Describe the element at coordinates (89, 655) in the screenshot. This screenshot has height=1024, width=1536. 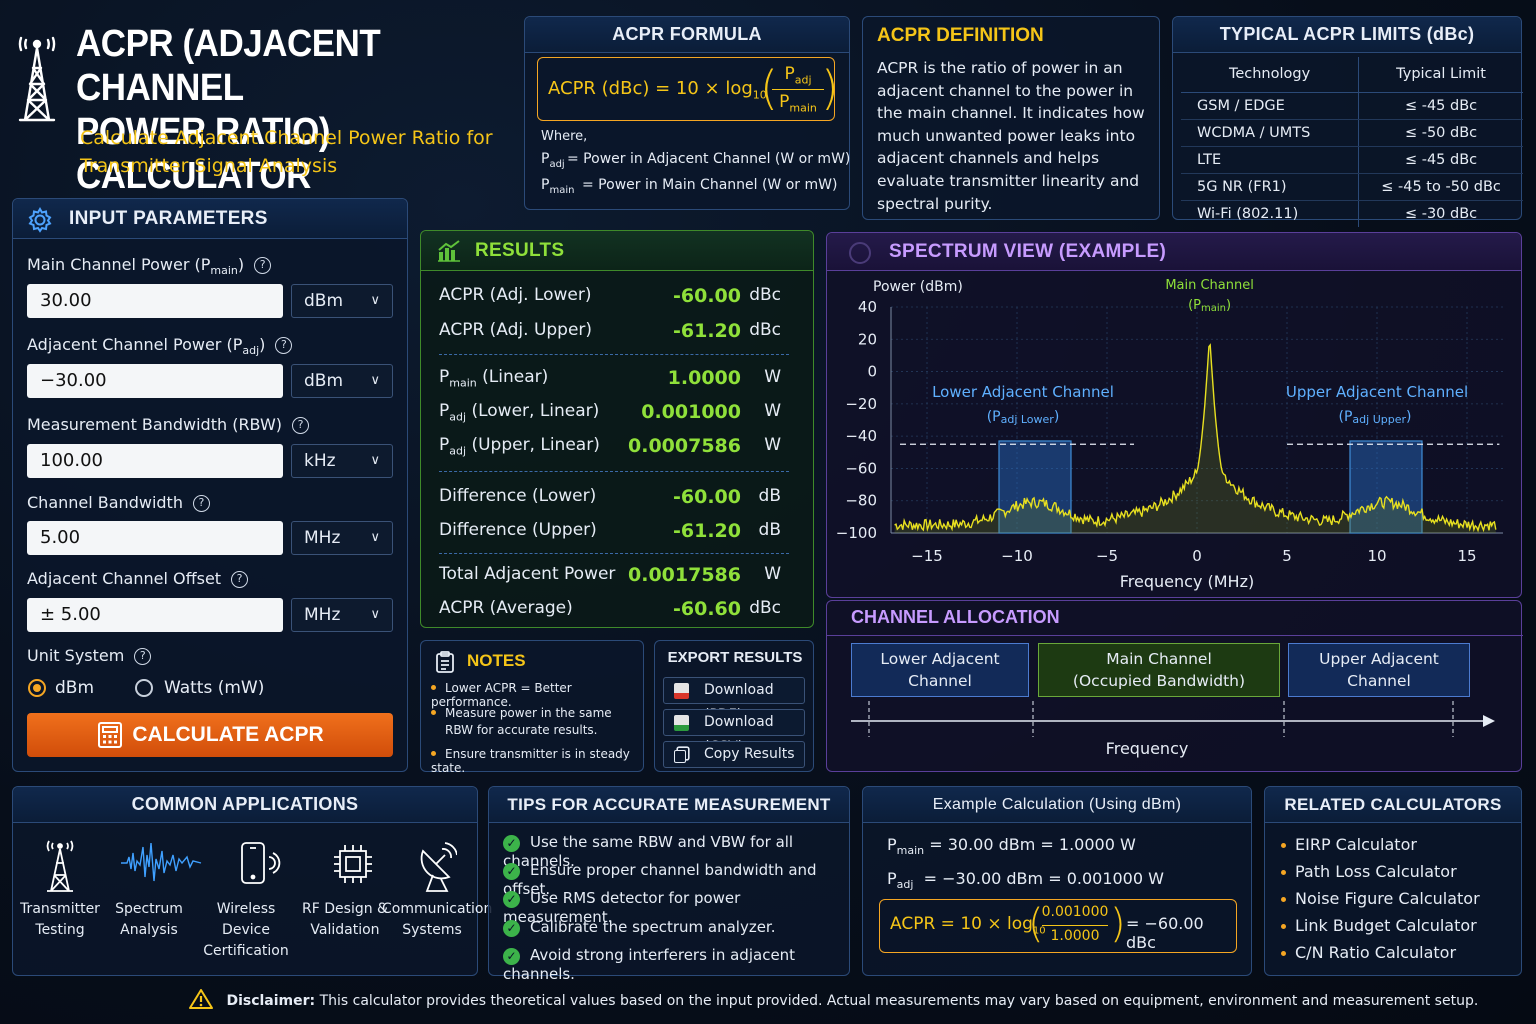
I see `unit-system-label: Unit System?` at that location.